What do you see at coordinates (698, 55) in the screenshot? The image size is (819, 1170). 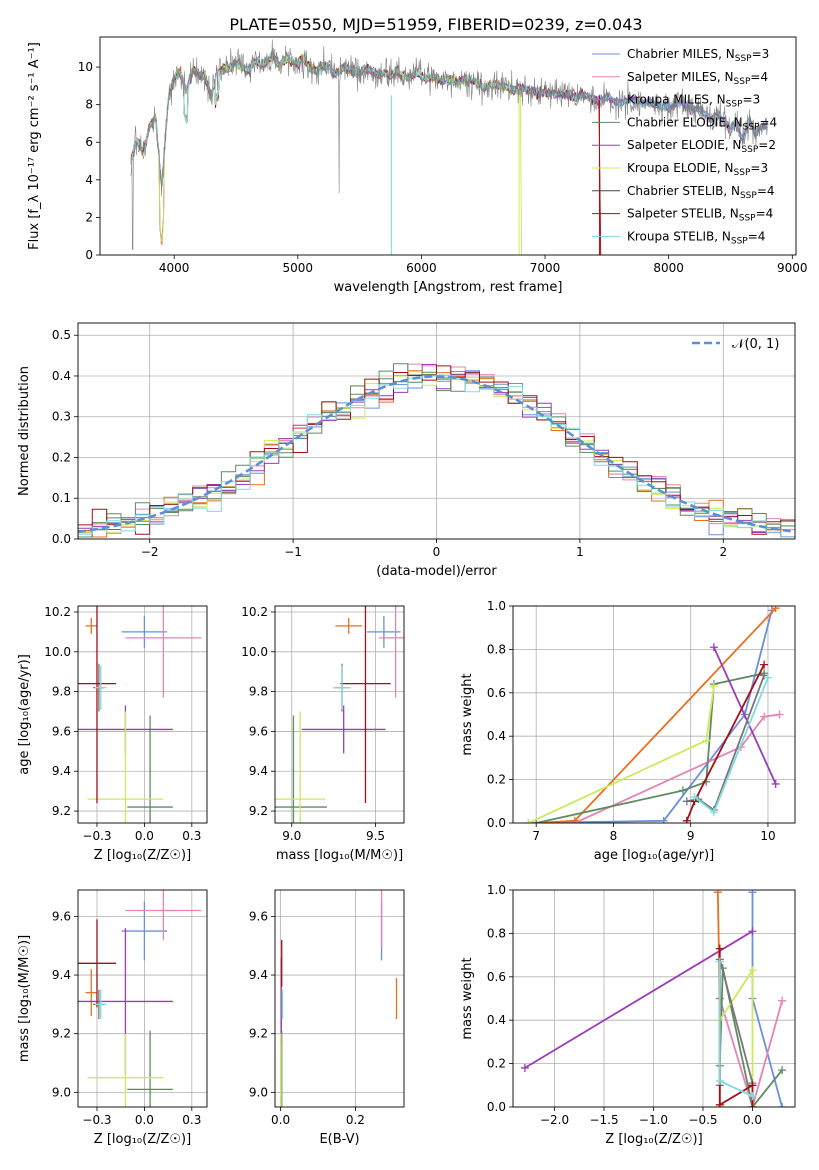 I see `legend-label: Chabrier MILES, NSSP=3` at bounding box center [698, 55].